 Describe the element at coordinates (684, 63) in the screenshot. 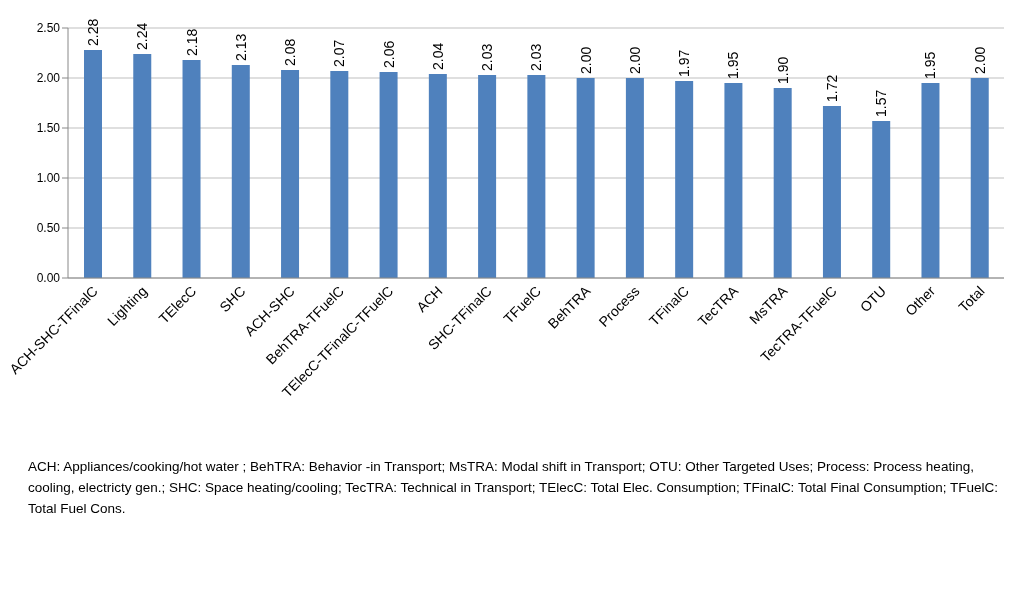

I see `data-label: 1.97` at that location.